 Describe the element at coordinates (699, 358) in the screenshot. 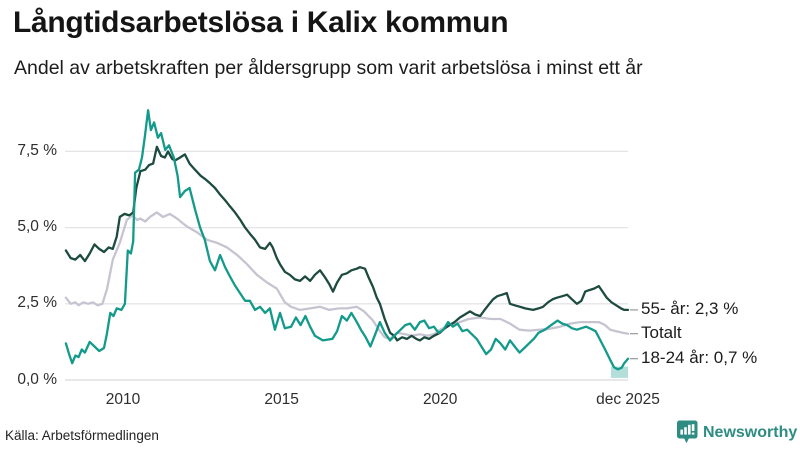

I see `series-label-18-24 år: 18-24 år: 0,7 %` at that location.